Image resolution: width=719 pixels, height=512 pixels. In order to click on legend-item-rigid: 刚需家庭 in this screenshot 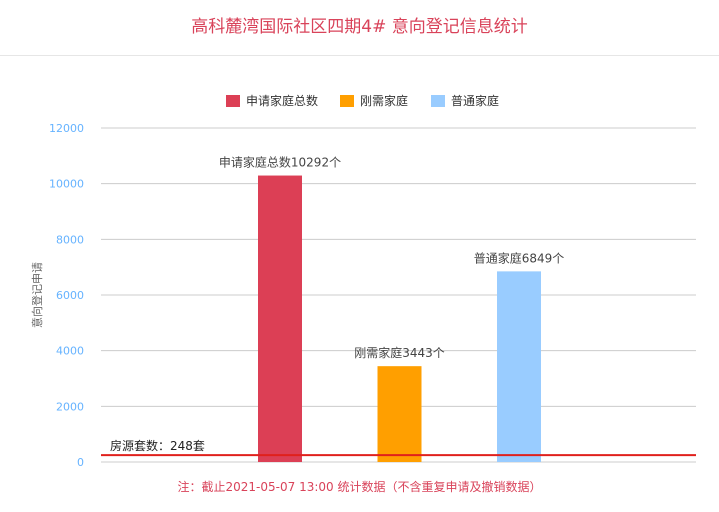, I will do `click(374, 100)`.